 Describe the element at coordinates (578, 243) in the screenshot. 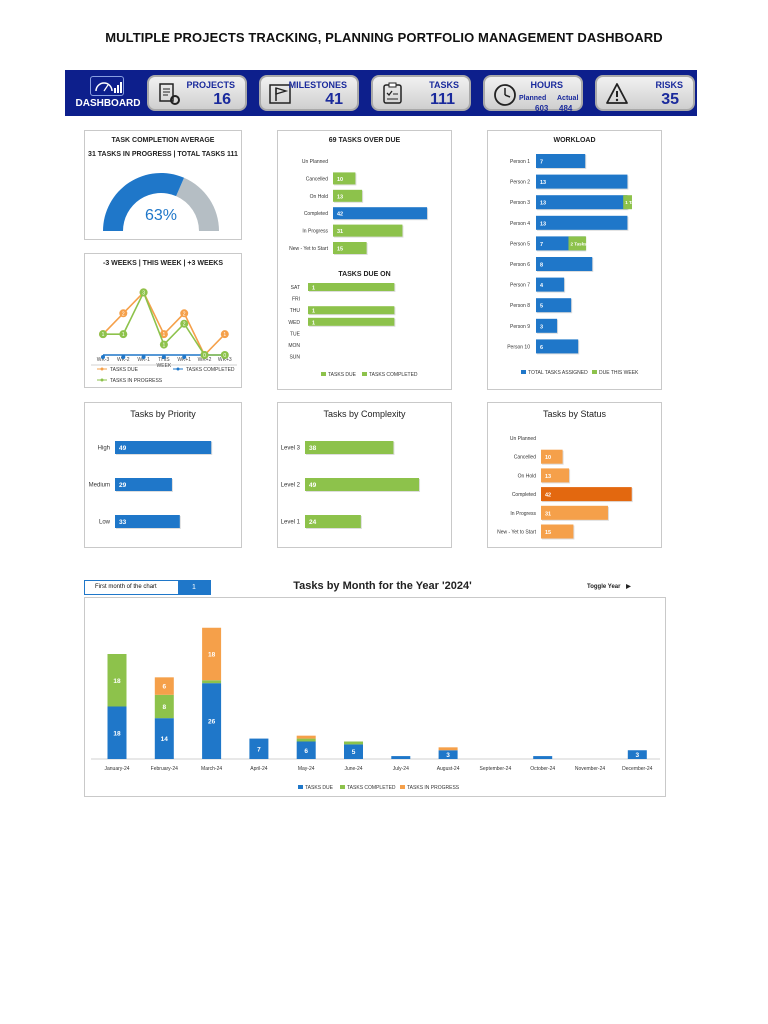

I see `workload-week-label: 2 Tasks` at that location.